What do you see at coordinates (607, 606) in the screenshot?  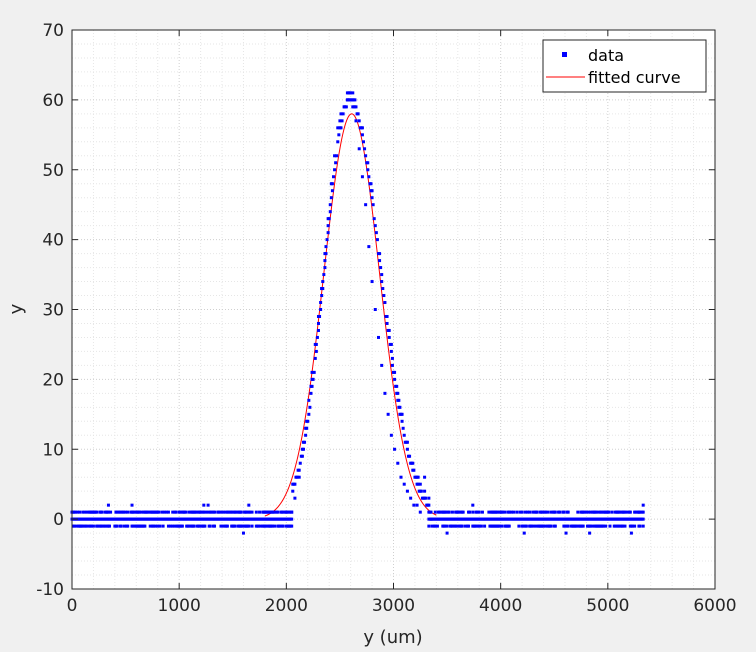 I see `x-tick-label: 5000` at bounding box center [607, 606].